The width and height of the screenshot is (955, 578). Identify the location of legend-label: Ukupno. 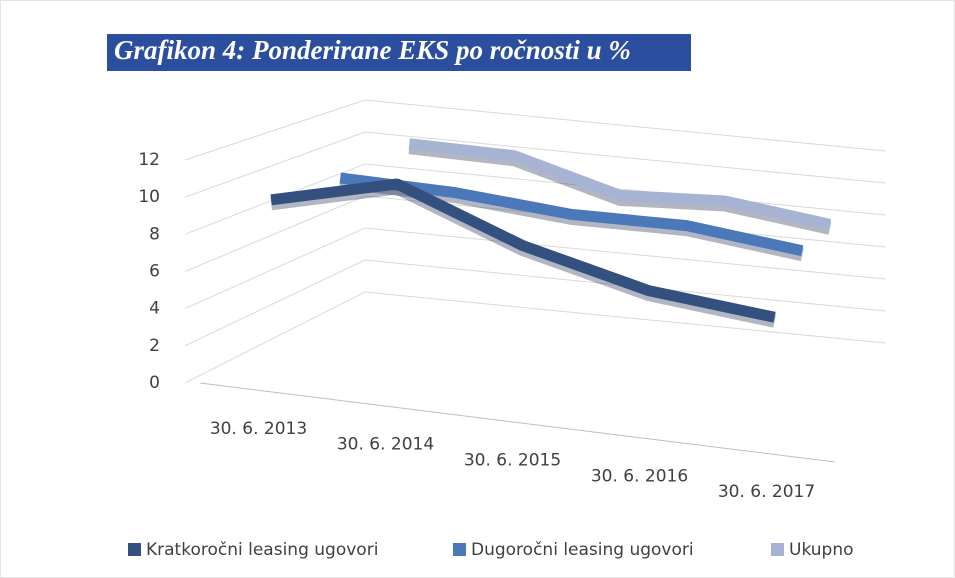
(821, 550).